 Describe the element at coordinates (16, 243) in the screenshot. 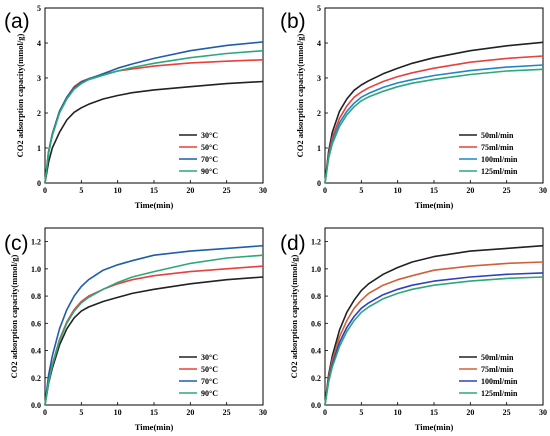

I see `panel-label: (c)` at that location.